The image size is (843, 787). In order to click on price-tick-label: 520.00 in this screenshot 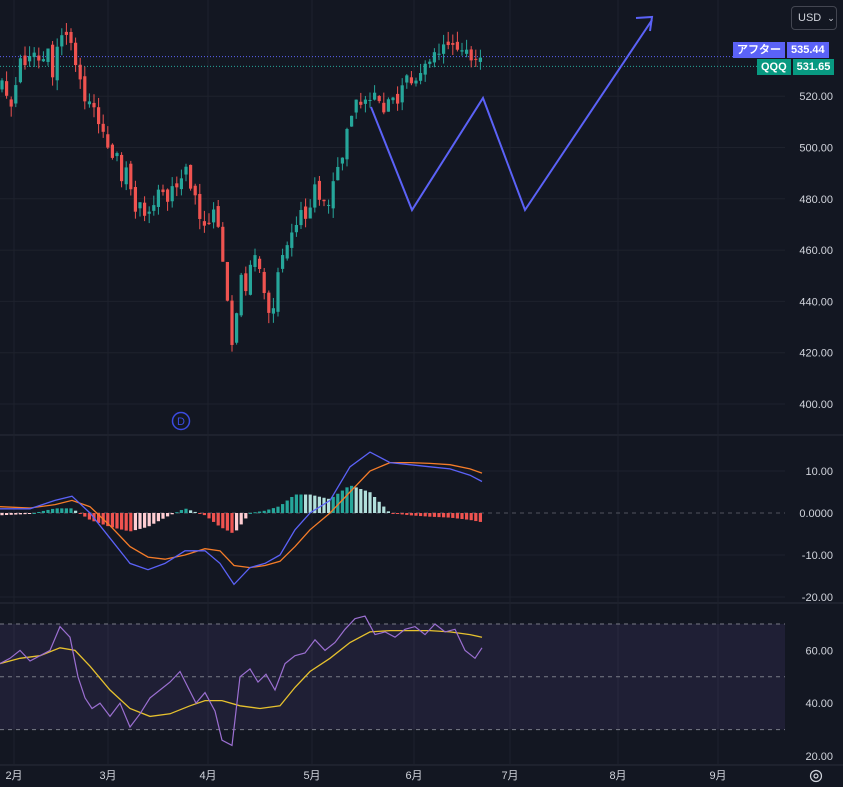, I will do `click(816, 97)`.